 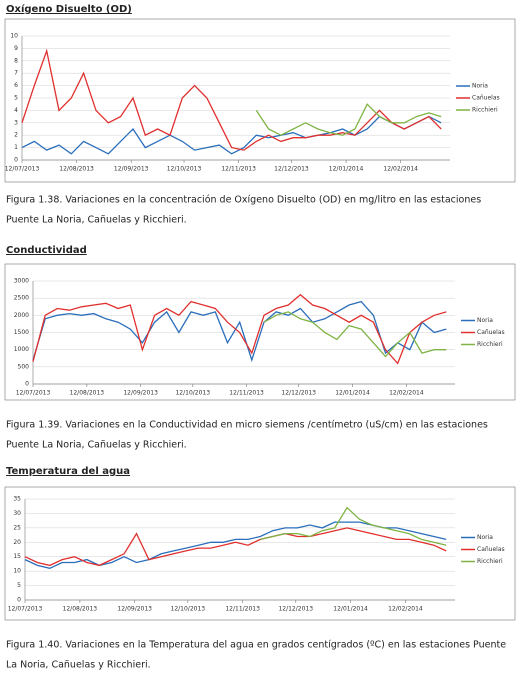 What do you see at coordinates (16, 60) in the screenshot?
I see `y-tick-label: 8` at bounding box center [16, 60].